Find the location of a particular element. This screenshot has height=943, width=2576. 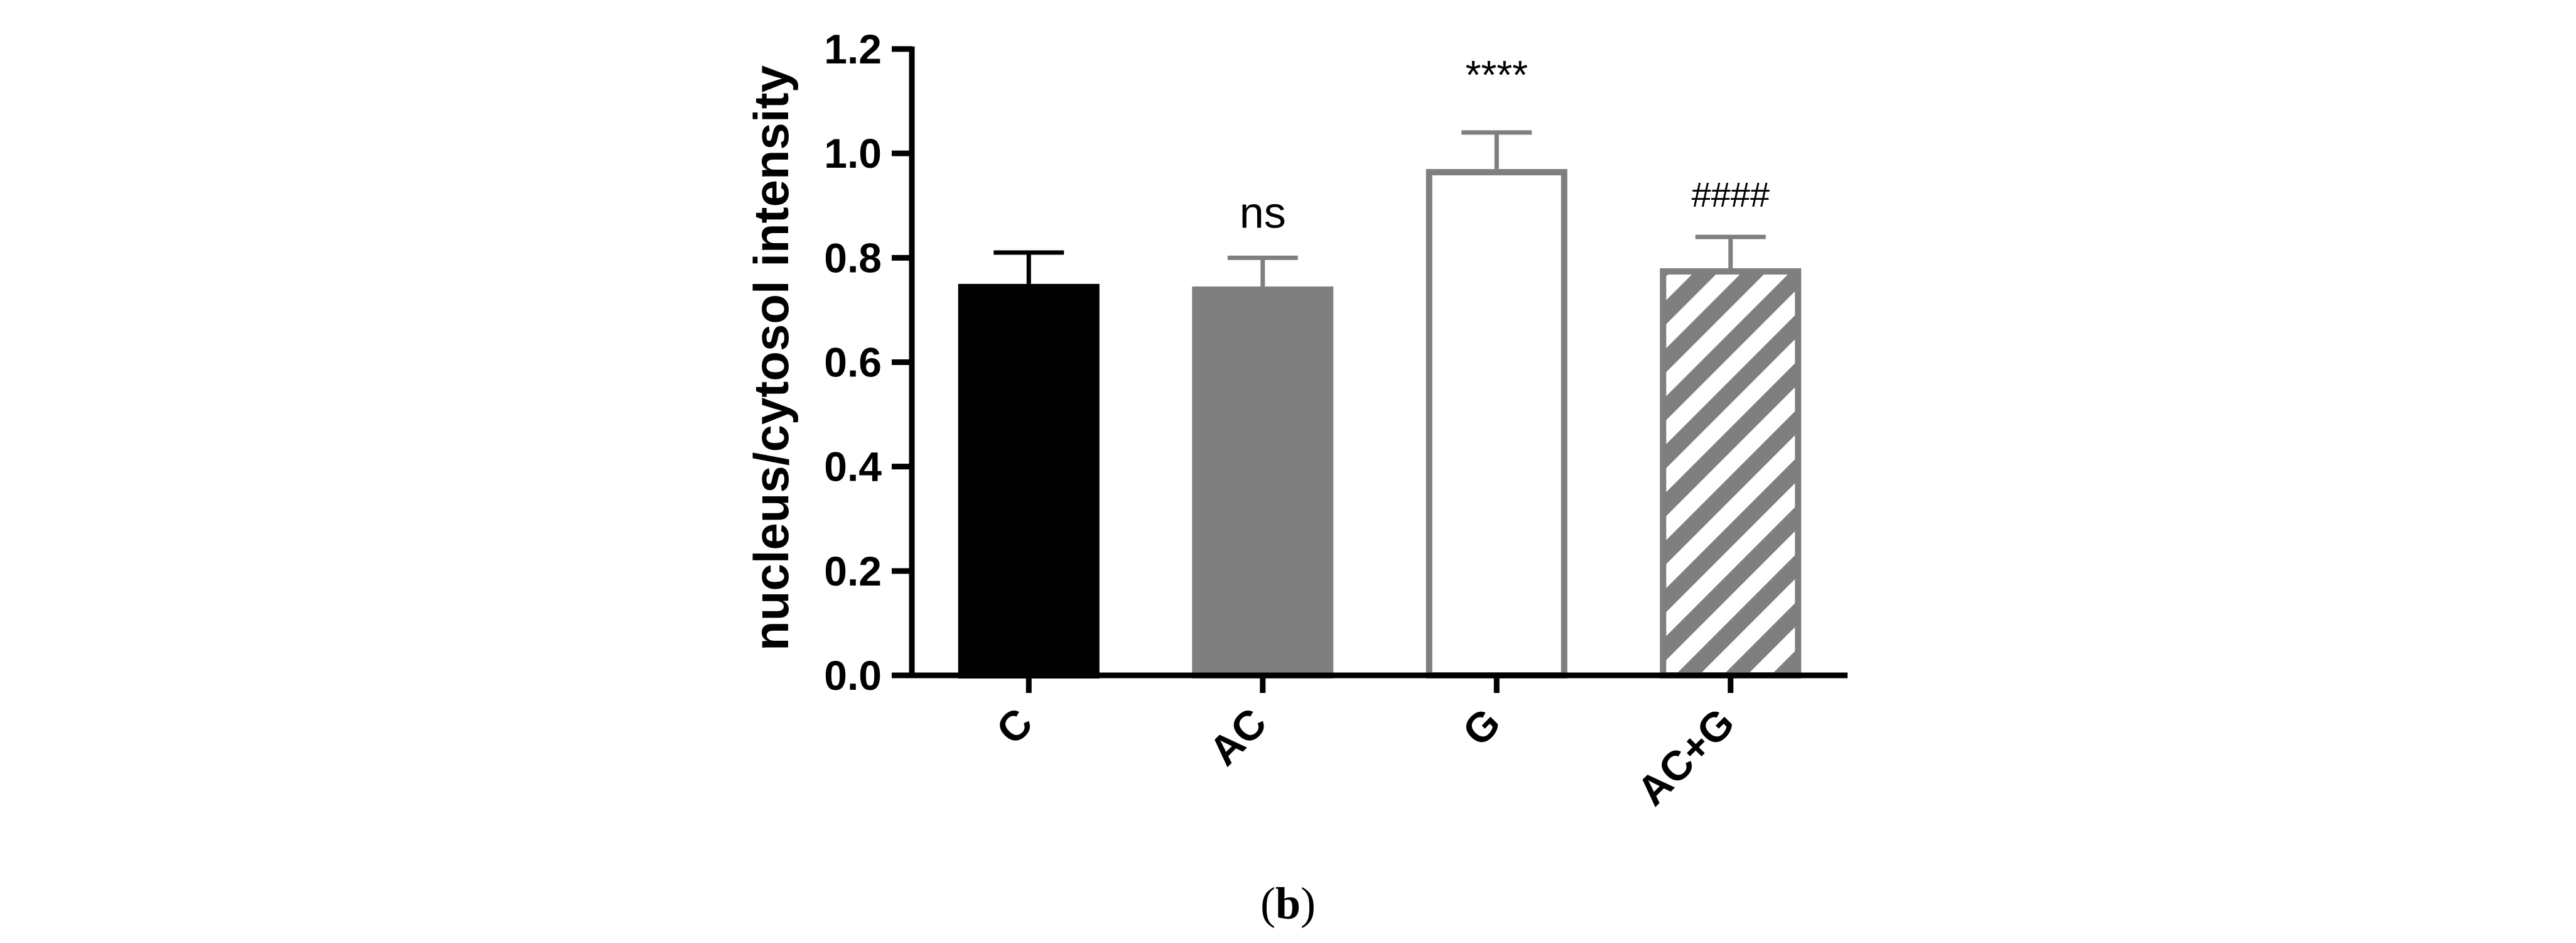

caption-letter: b is located at coordinates (1288, 903).